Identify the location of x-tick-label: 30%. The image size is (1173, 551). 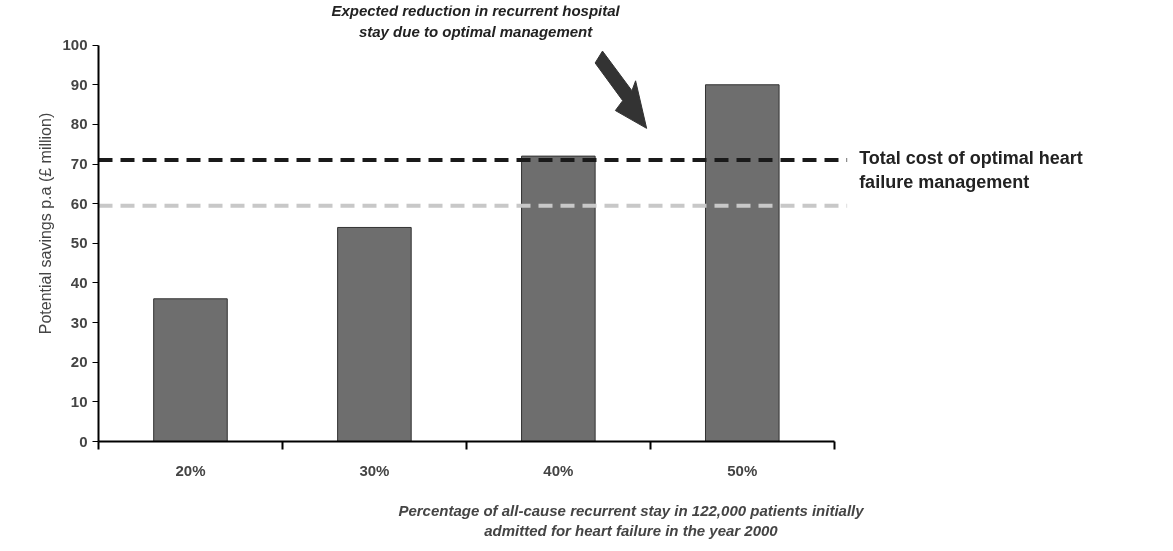
(374, 470).